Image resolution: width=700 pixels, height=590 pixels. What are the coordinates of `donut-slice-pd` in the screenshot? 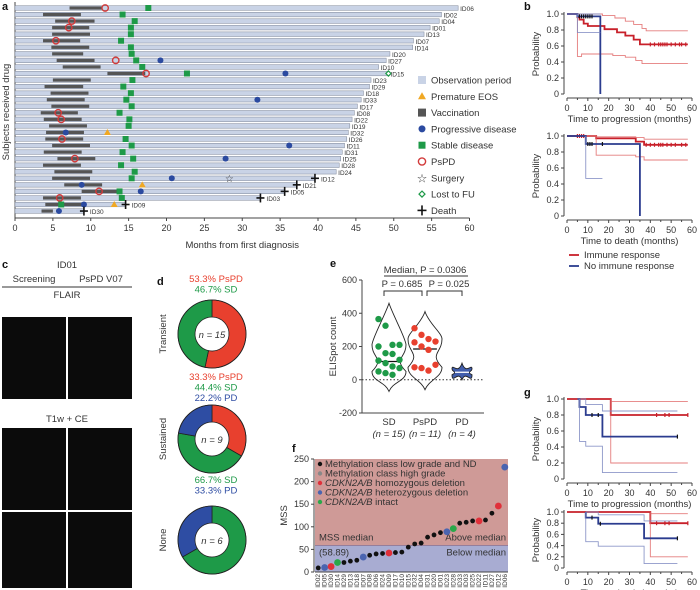 It's located at (195, 531).